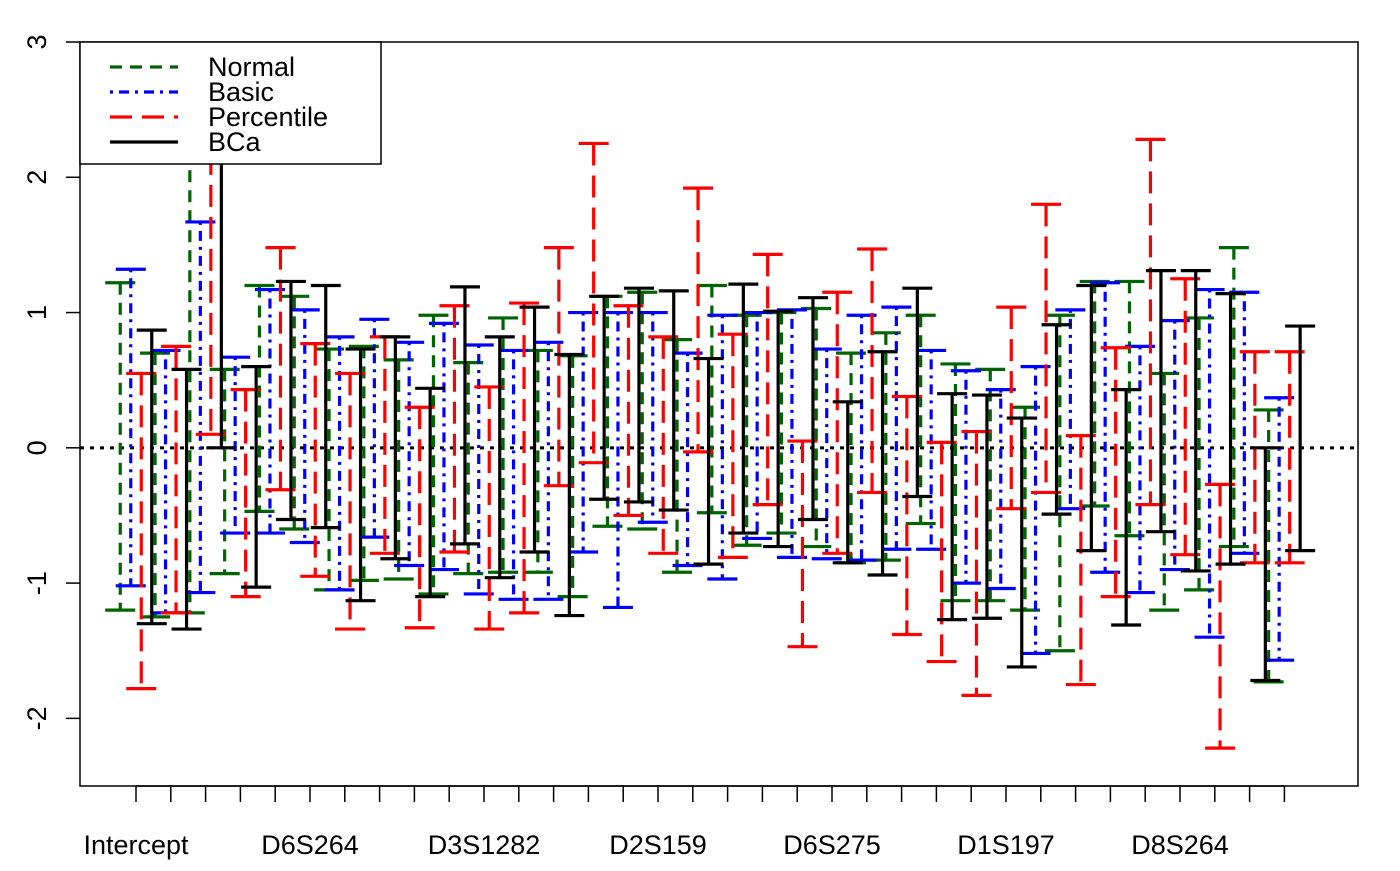 This screenshot has width=1400, height=871. Describe the element at coordinates (235, 142) in the screenshot. I see `legend-label: BCa` at that location.